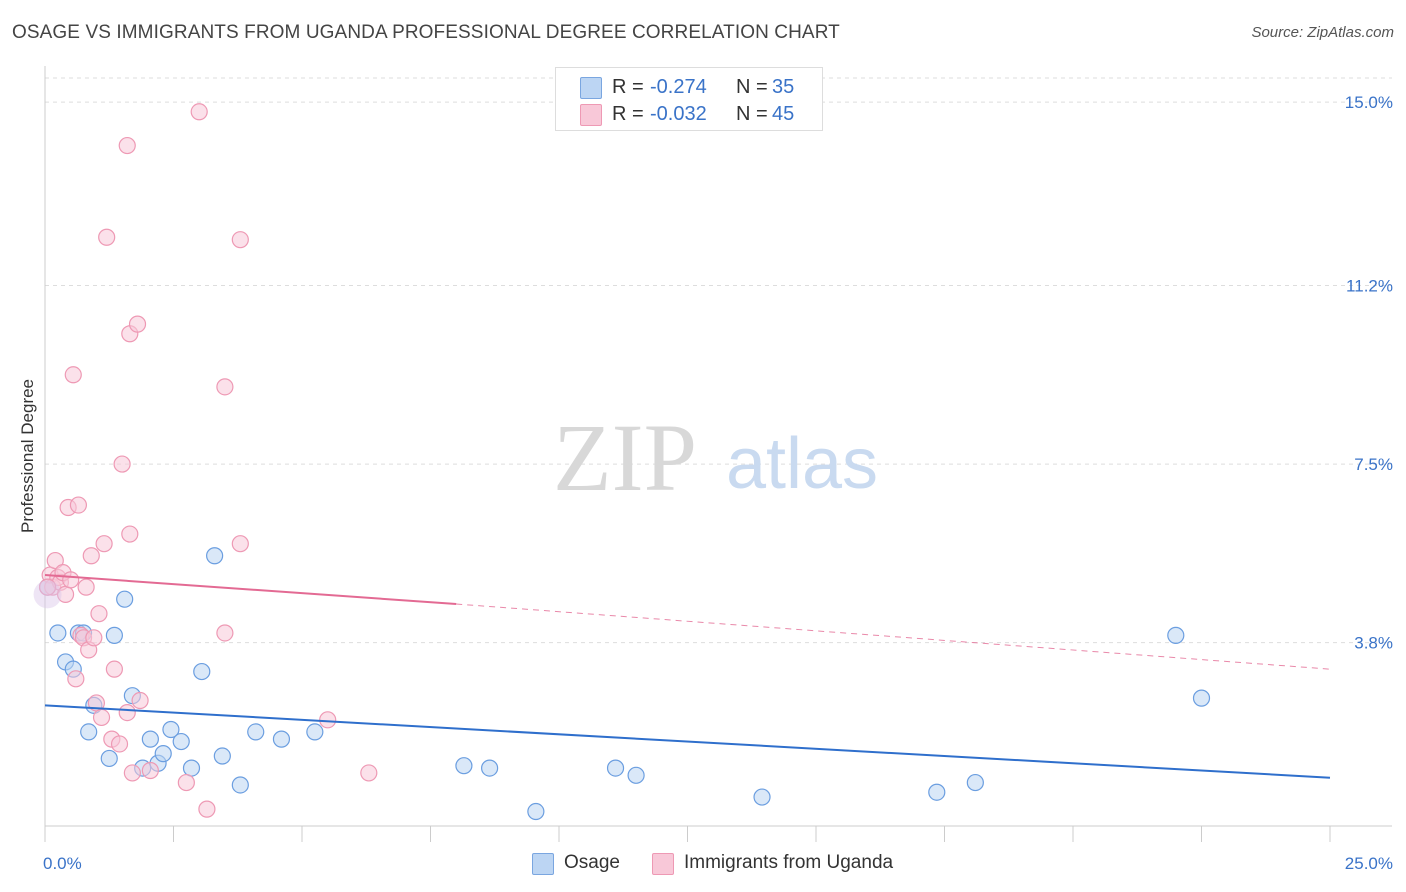  I want to click on bottom-legend-label-uganda: Immigrants from Uganda, so click(789, 862).